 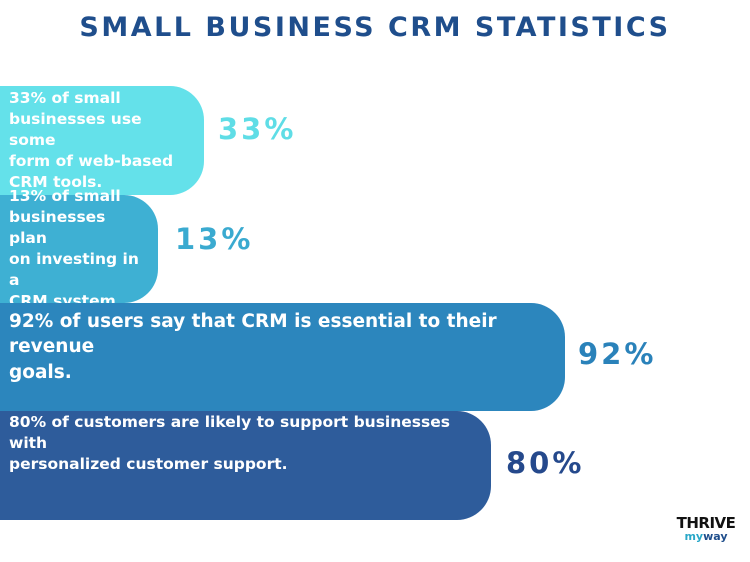 I want to click on bar-description-line: 13% of small, so click(x=65, y=195).